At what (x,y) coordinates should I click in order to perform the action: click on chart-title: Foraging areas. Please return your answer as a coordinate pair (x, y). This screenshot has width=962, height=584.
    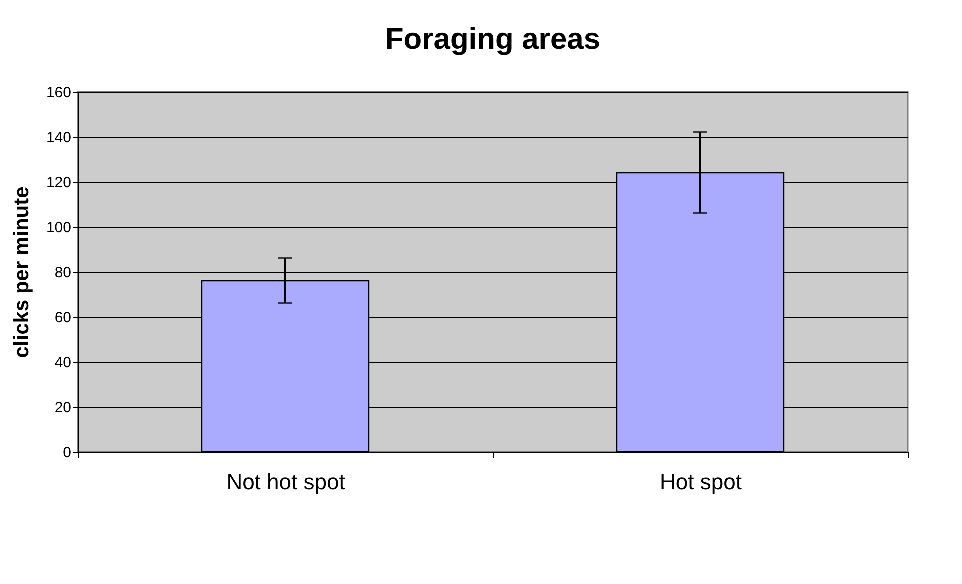
    Looking at the image, I should click on (493, 39).